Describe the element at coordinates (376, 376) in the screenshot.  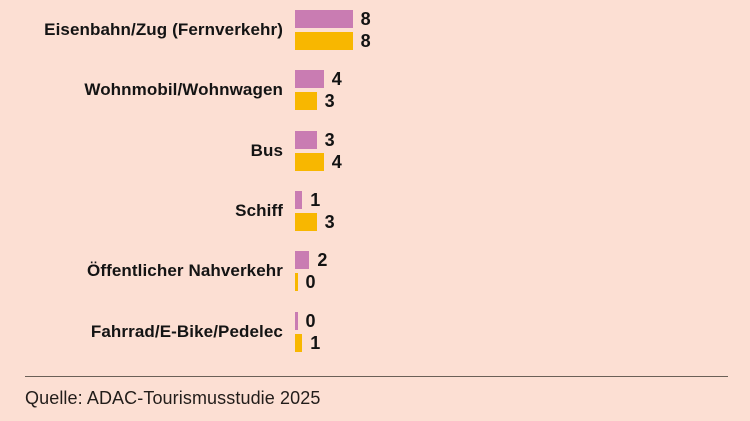
I see `footer-divider` at that location.